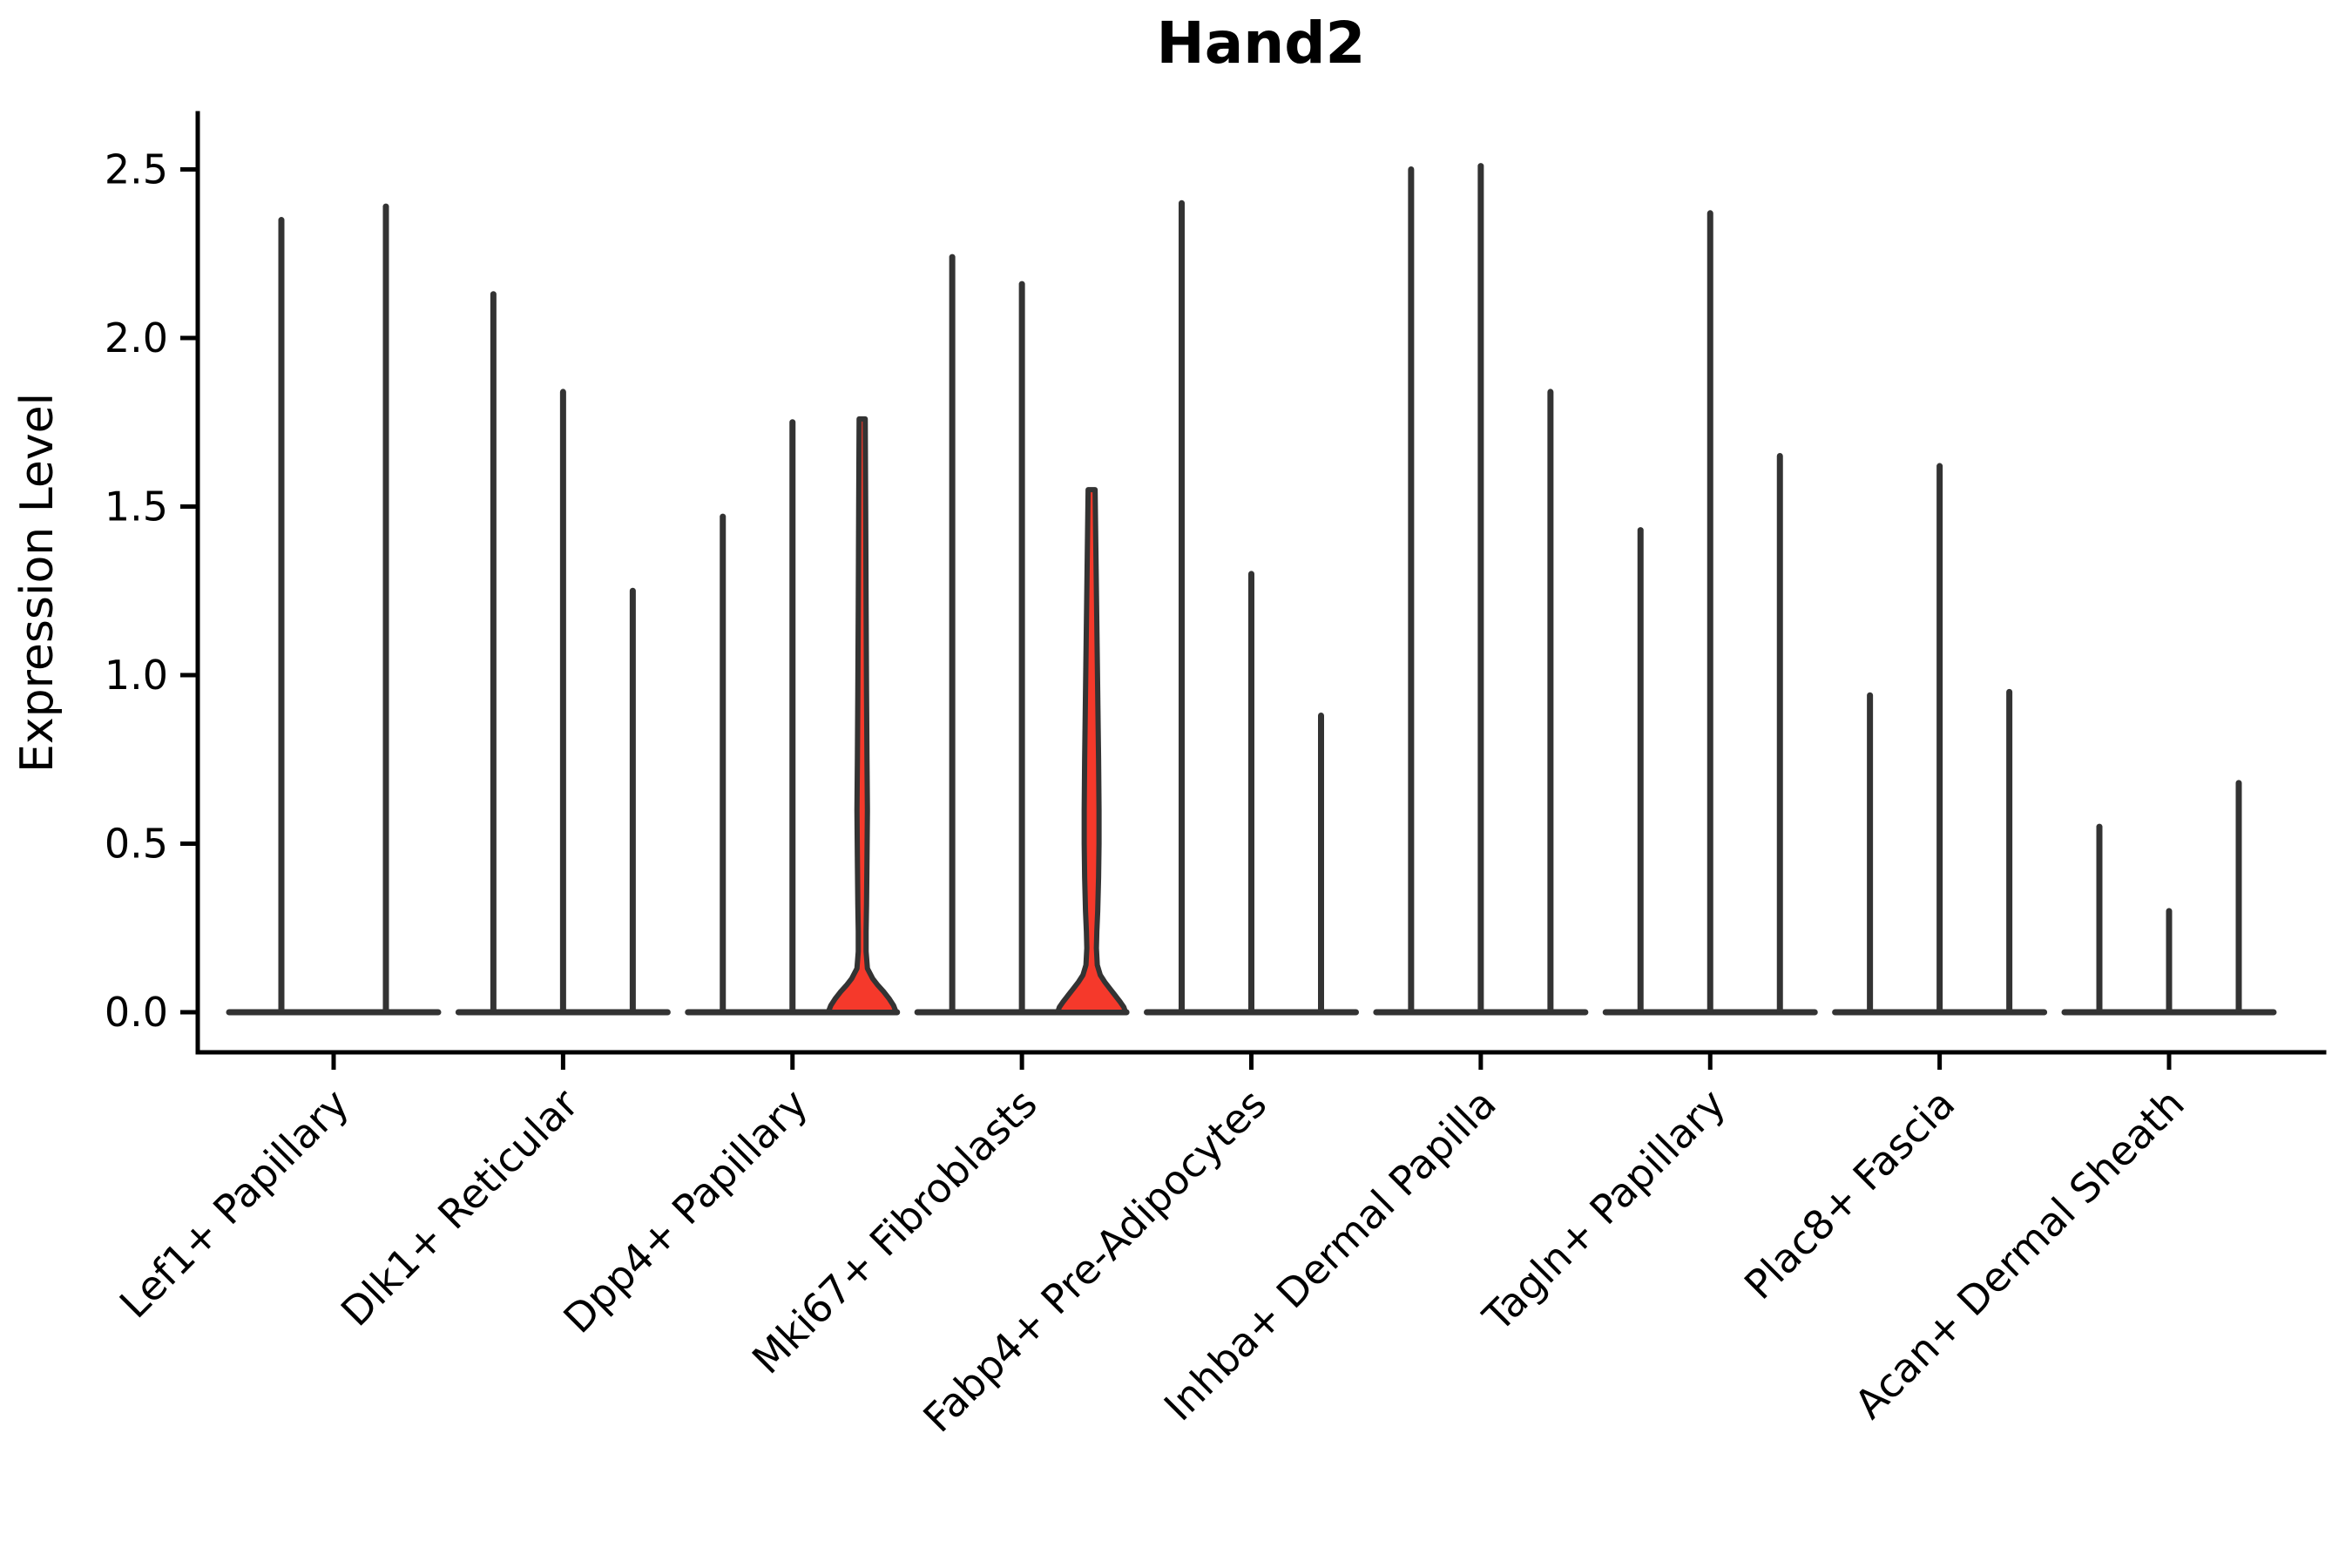 This screenshot has width=2352, height=1568. I want to click on y-tick-label: 0.0, so click(136, 1013).